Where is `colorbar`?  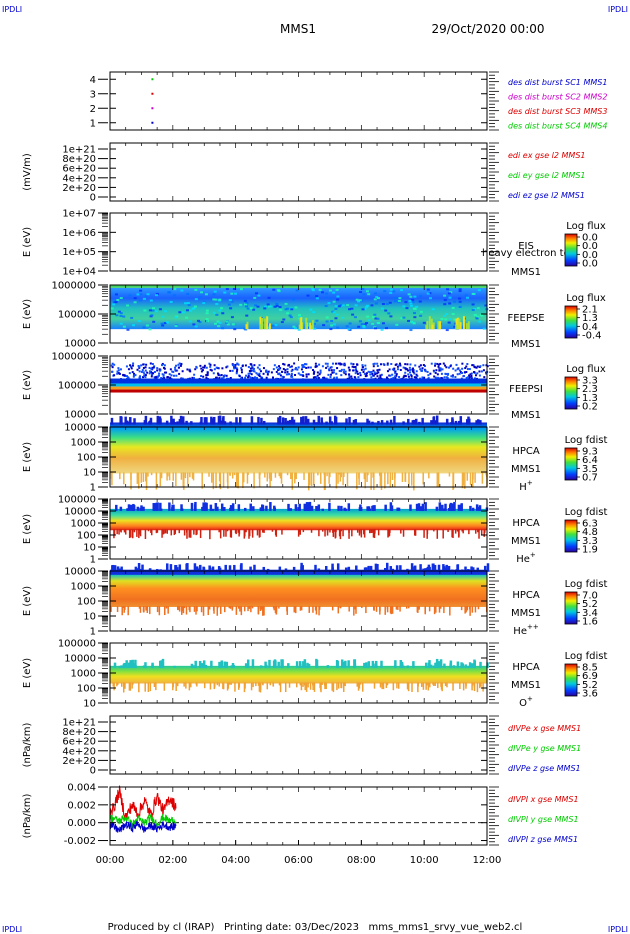 colorbar is located at coordinates (571, 680).